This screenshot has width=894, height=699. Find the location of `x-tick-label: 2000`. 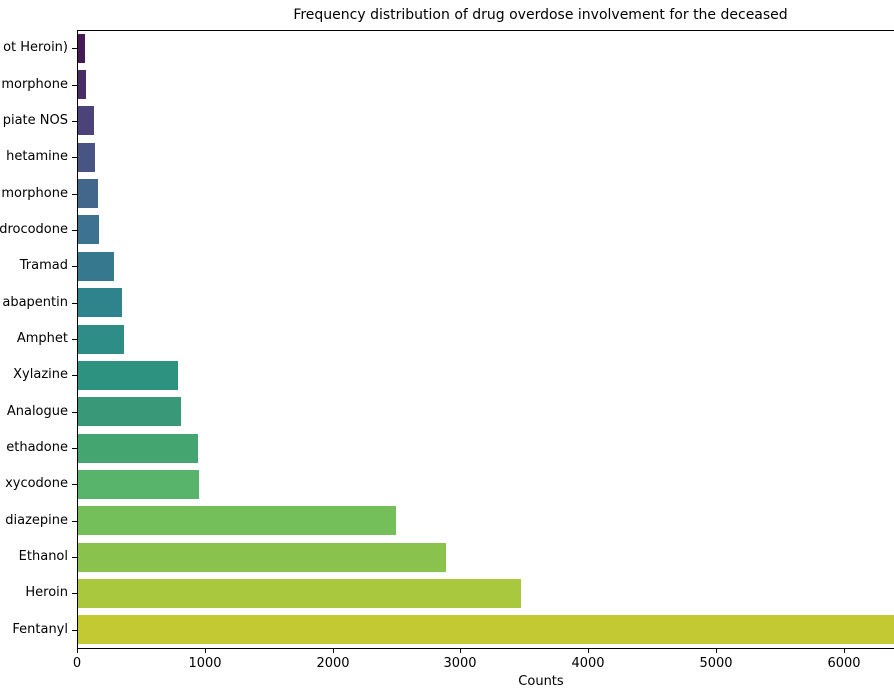

x-tick-label: 2000 is located at coordinates (333, 663).